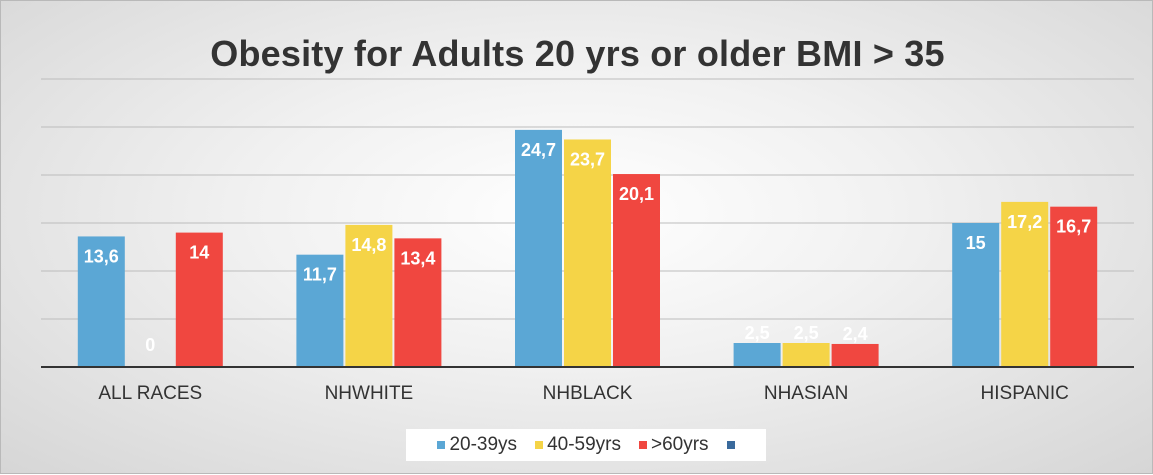 Image resolution: width=1153 pixels, height=475 pixels. Describe the element at coordinates (636, 194) in the screenshot. I see `data-label: 20,1` at that location.